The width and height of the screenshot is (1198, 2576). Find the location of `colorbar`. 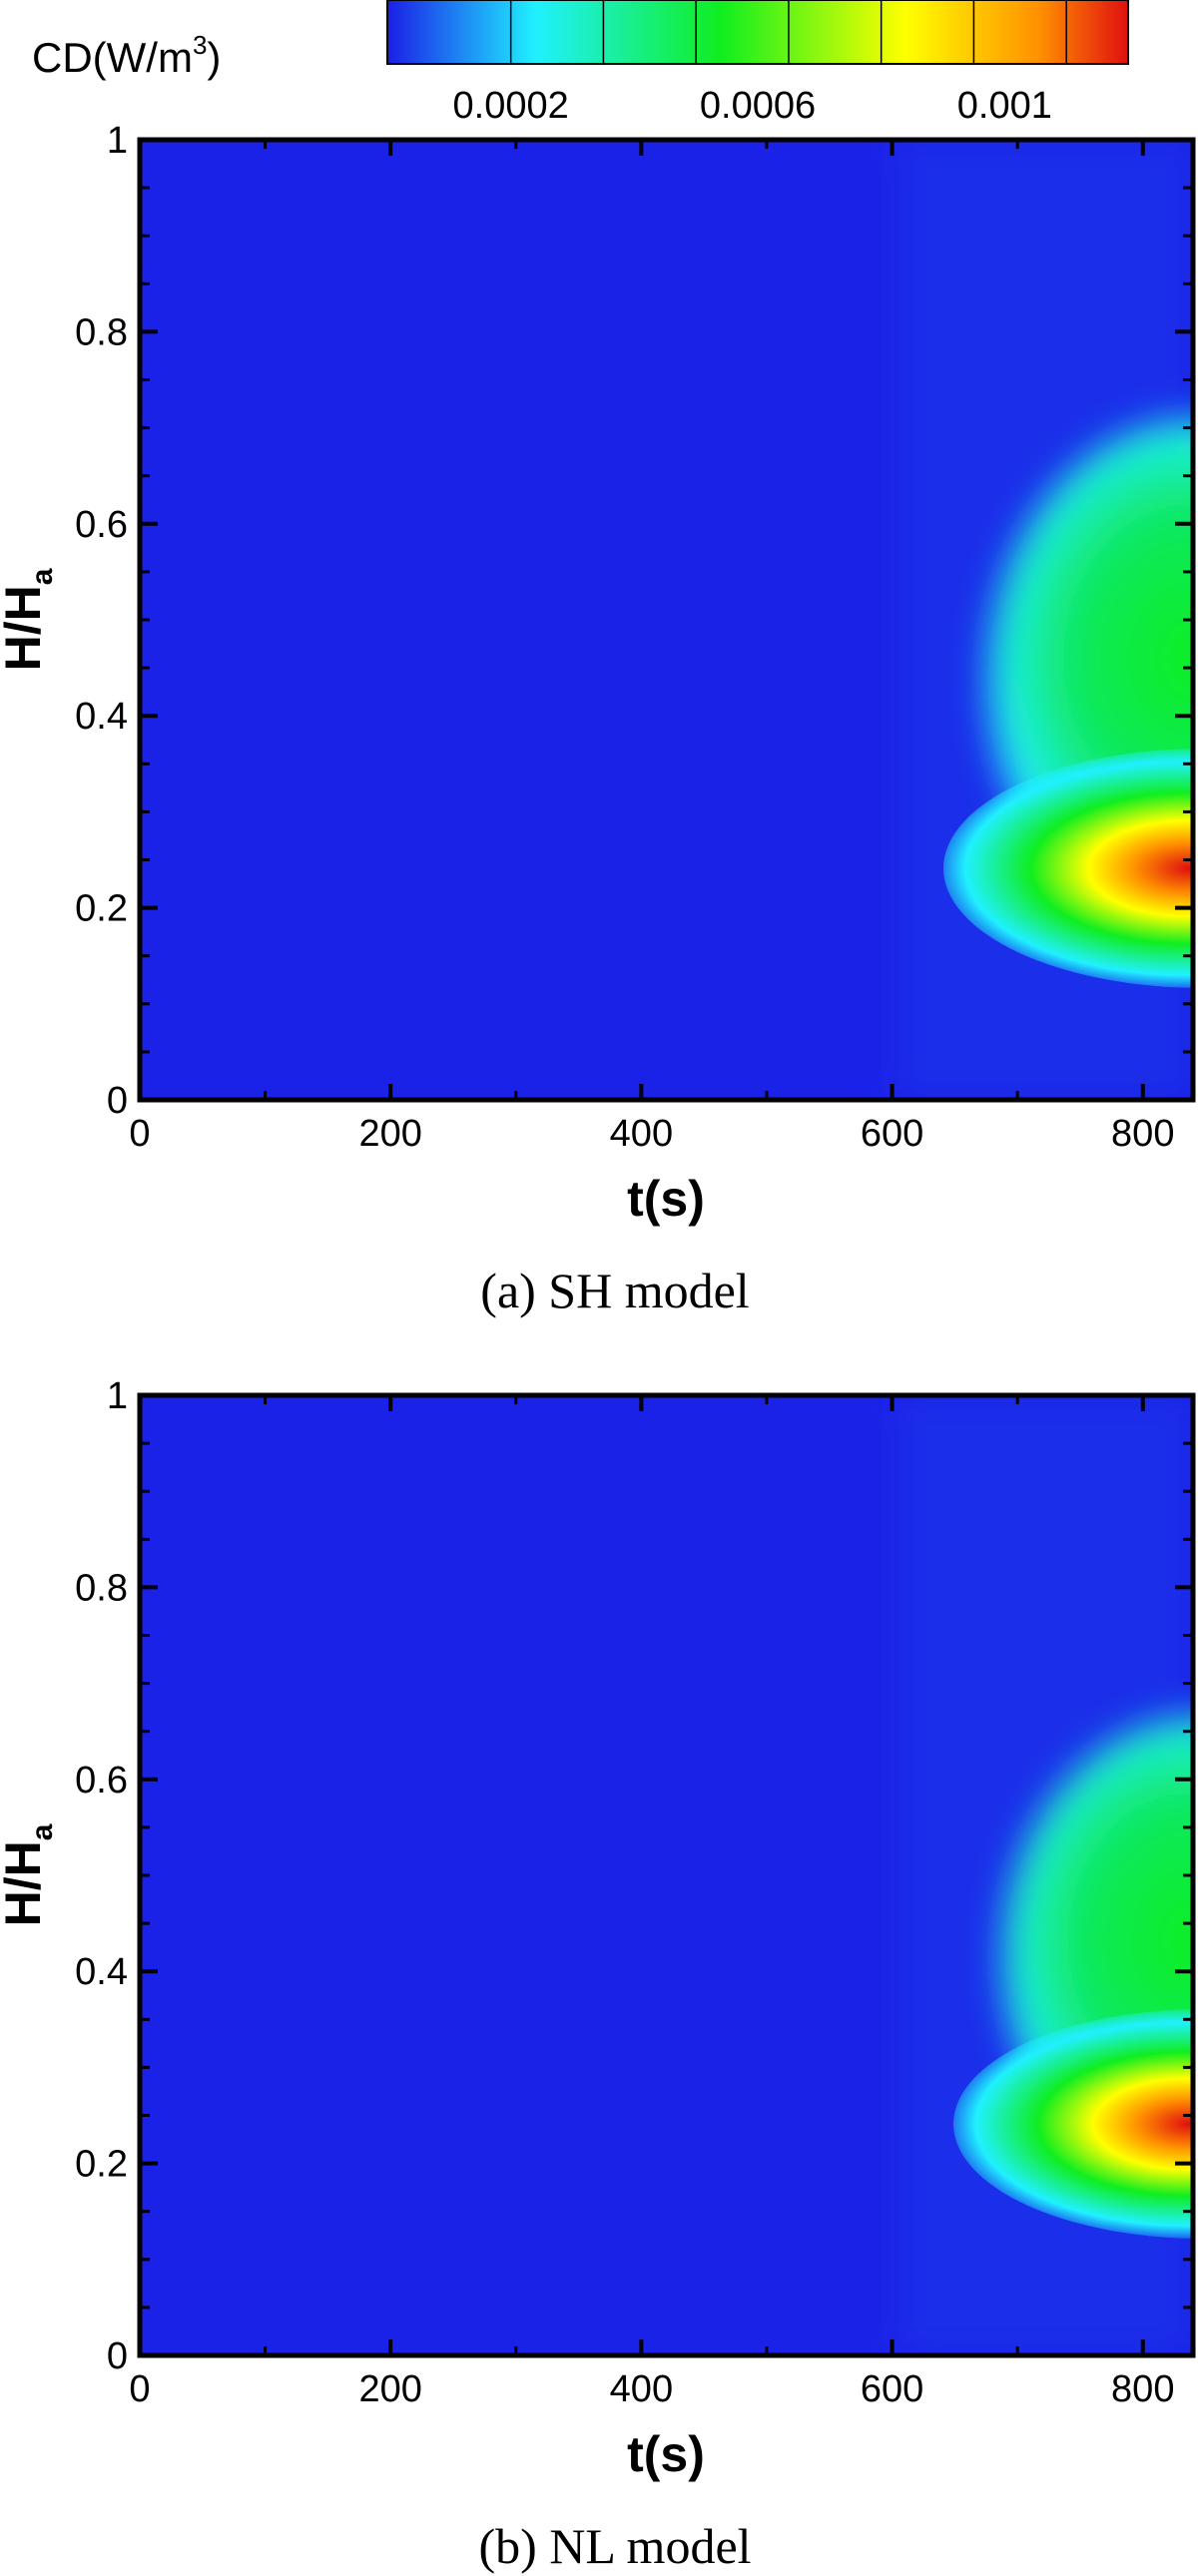

colorbar is located at coordinates (757, 33).